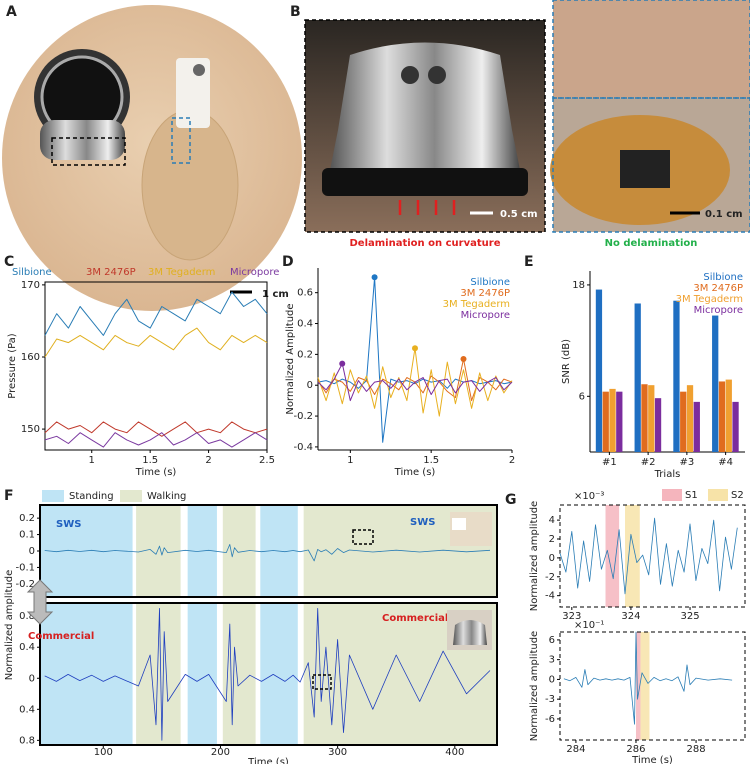 The width and height of the screenshot is (750, 764). I want to click on x-tick-label: 288, so click(696, 749).